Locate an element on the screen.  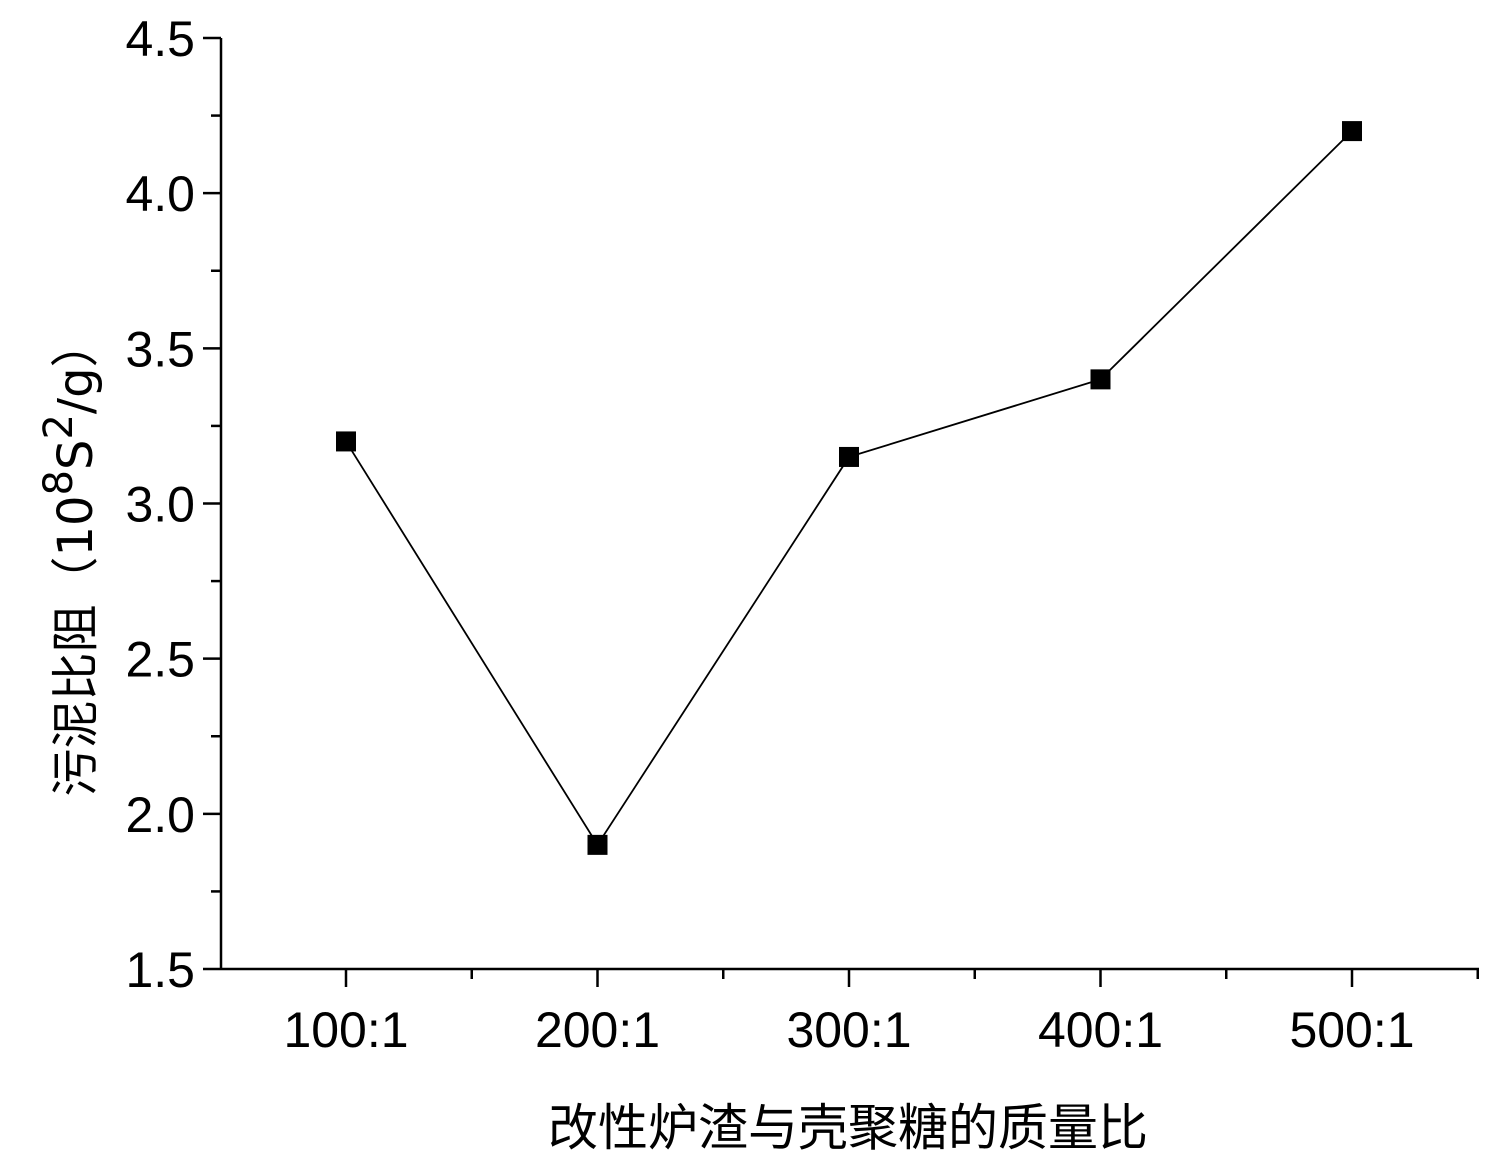
y-axis-label: 污泥比阻（108S2/g） is located at coordinates (70, 557).